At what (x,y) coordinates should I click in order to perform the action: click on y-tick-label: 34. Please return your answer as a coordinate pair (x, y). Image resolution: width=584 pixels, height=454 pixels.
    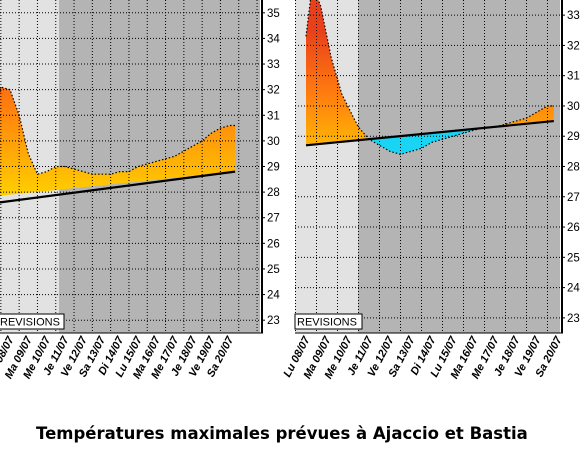
    Looking at the image, I should click on (273, 39).